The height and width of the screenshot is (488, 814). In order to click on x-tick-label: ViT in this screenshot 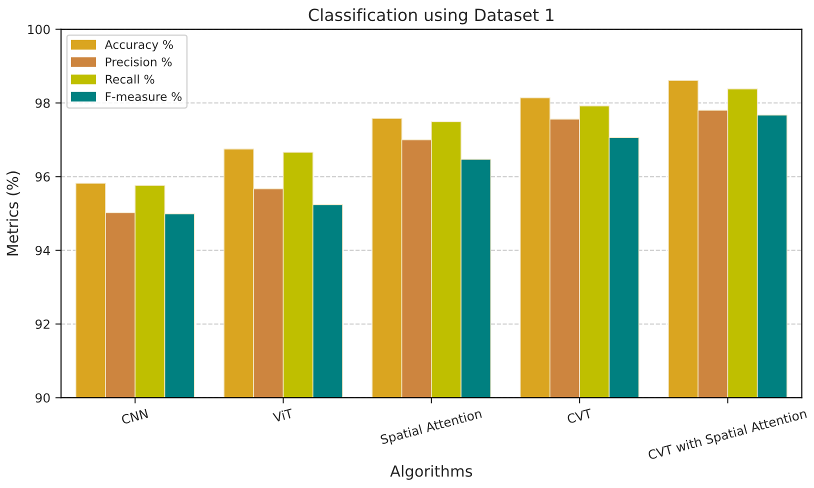, I will do `click(283, 415)`.